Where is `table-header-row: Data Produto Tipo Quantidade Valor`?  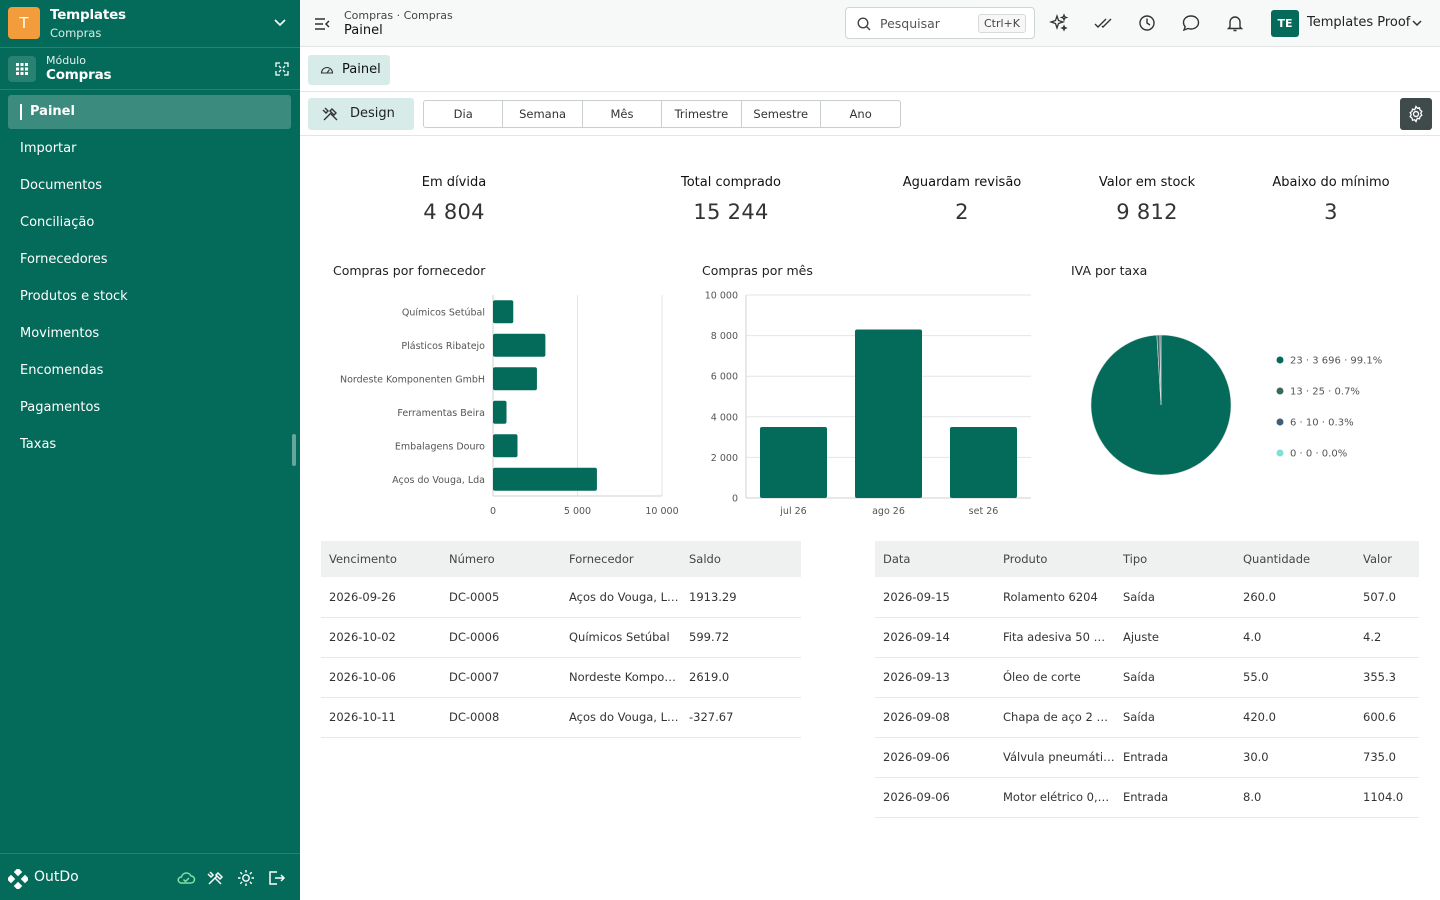
table-header-row: Data Produto Tipo Quantidade Valor is located at coordinates (1147, 559).